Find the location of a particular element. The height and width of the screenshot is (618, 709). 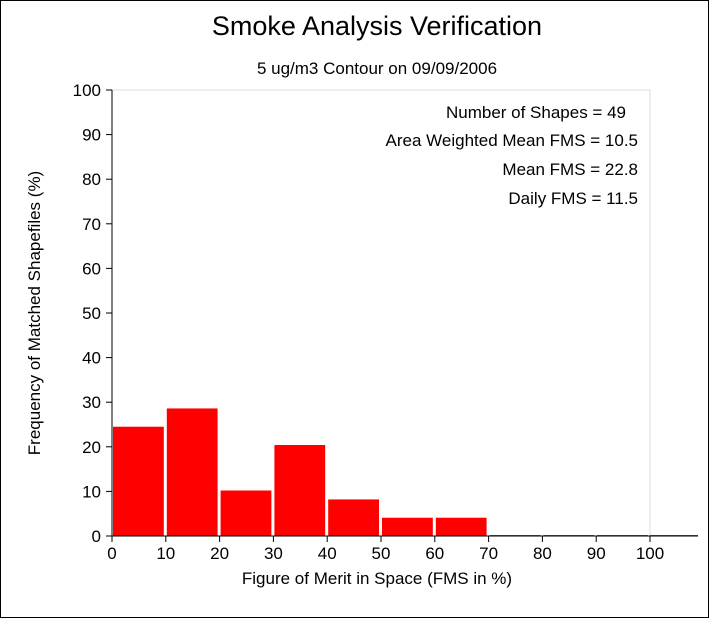

y-ticks-group: 0 10 20 30 40 50 60 70 80 90 100 is located at coordinates (92, 313).